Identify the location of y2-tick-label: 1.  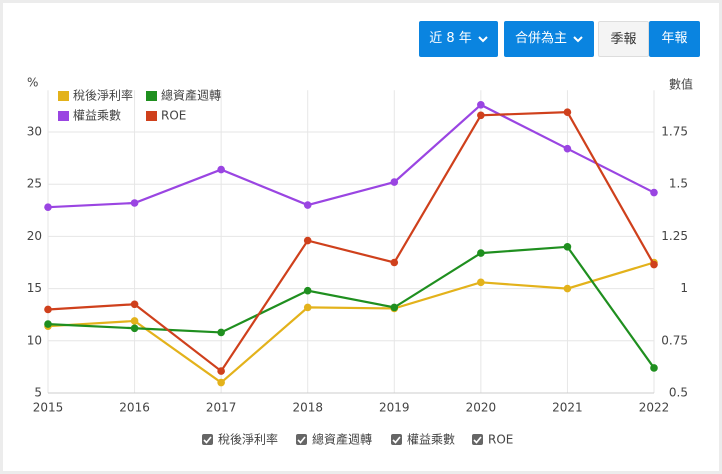
(684, 288).